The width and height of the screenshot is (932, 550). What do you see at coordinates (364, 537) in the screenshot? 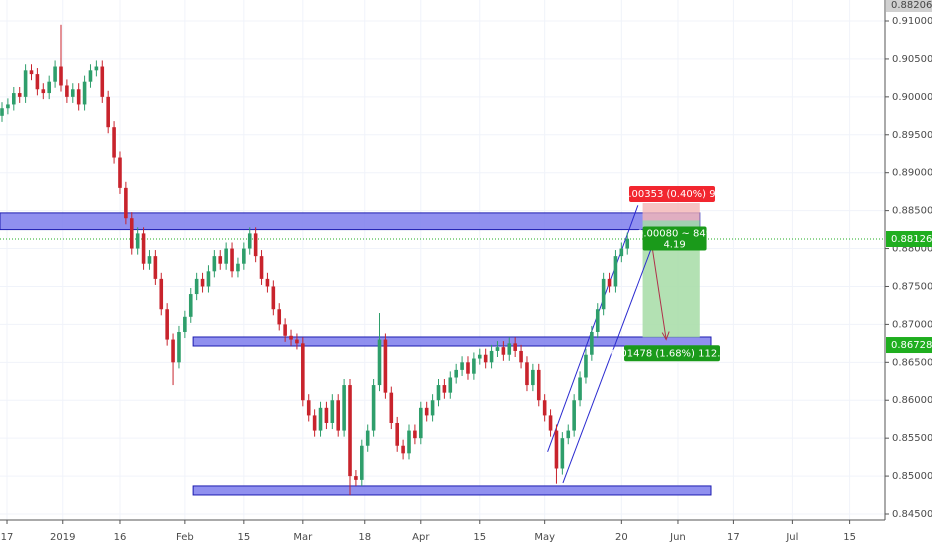
I see `x-tick-label: 18` at bounding box center [364, 537].